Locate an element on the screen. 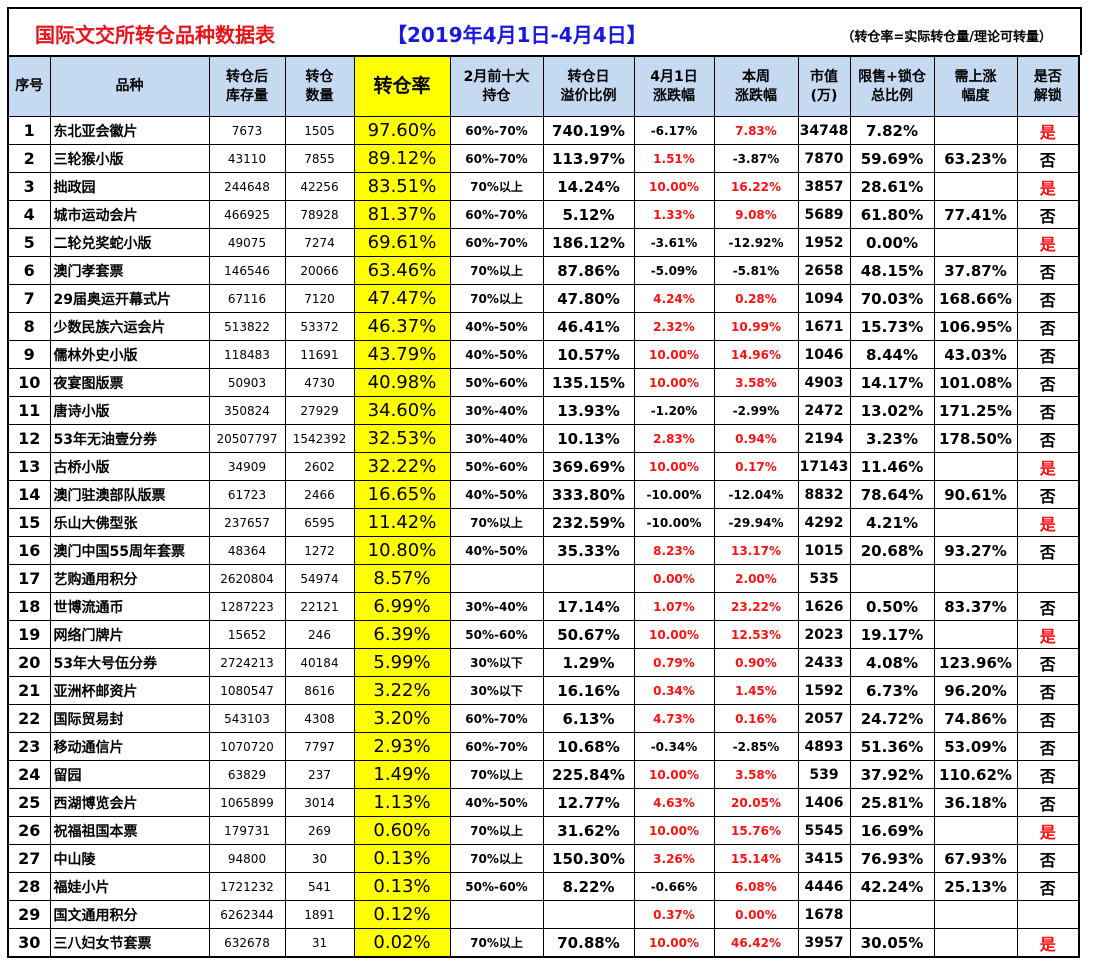 The width and height of the screenshot is (1096, 972). premium-ratio-cell: 5.12% is located at coordinates (588, 214).